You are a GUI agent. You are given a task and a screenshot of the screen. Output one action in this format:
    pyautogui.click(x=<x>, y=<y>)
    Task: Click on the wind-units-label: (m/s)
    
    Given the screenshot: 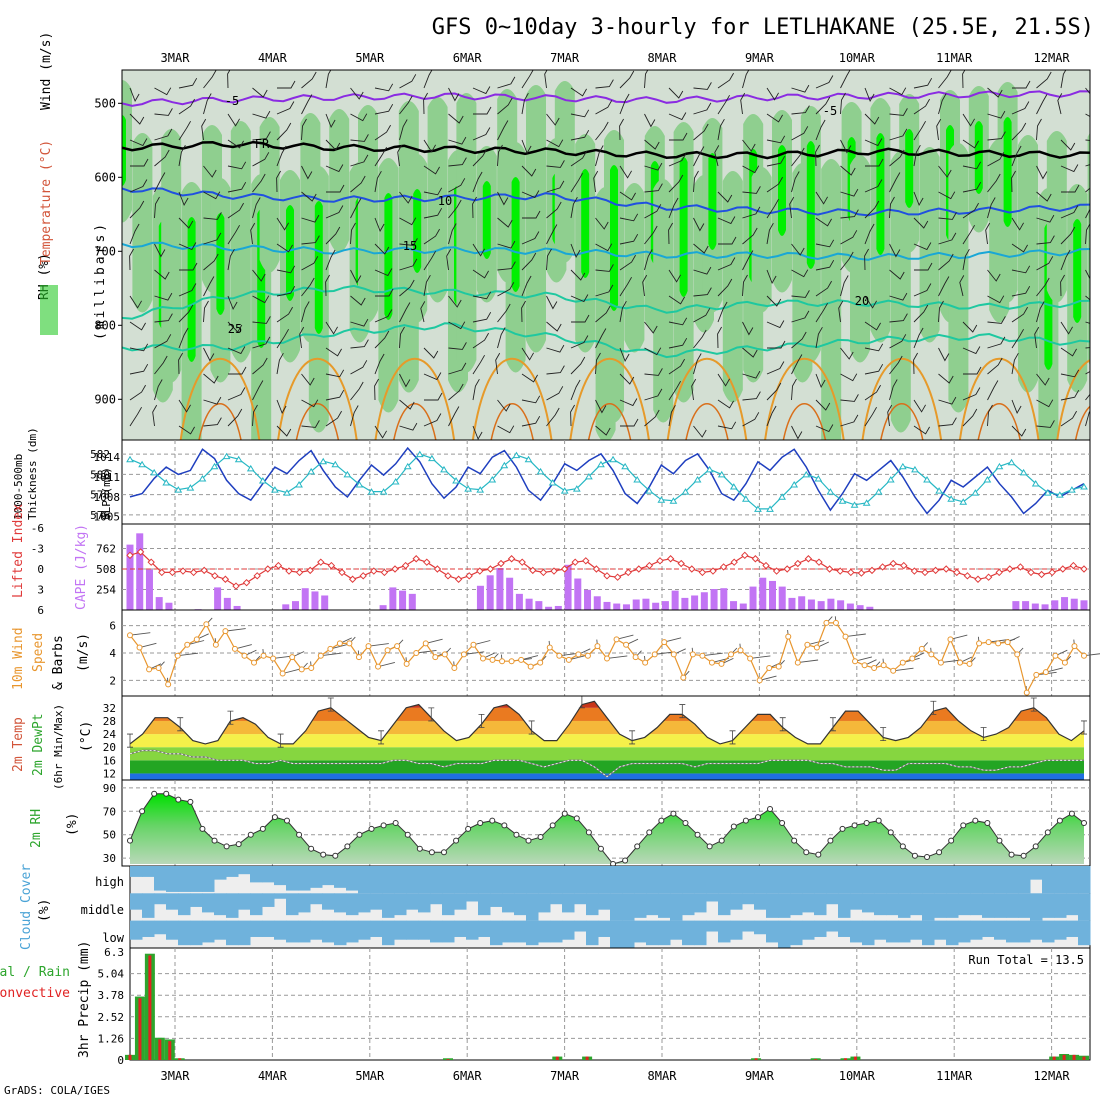 What is the action you would take?
    pyautogui.click(x=83, y=652)
    